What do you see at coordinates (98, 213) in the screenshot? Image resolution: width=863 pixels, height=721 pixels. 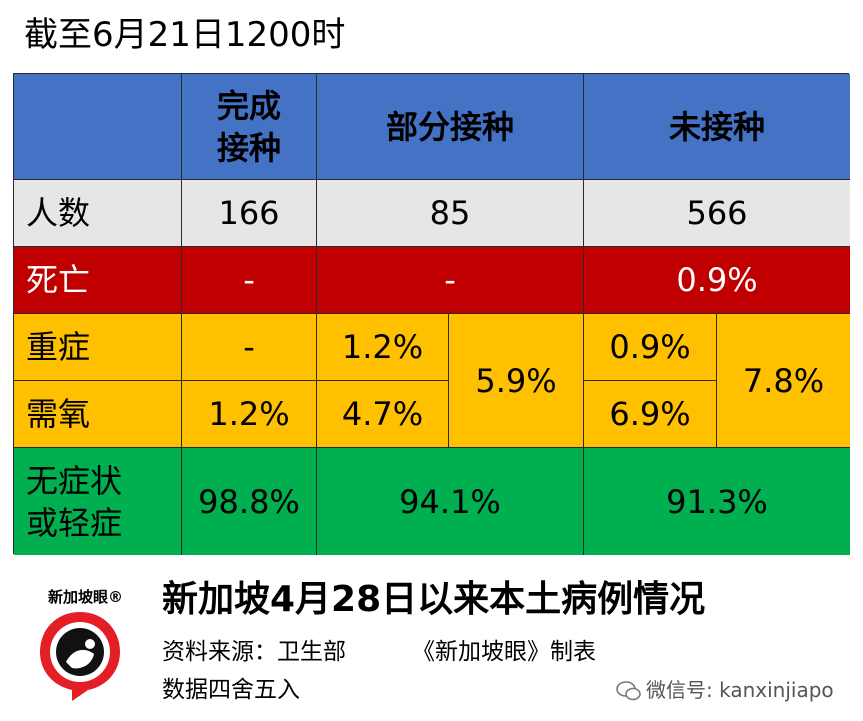 I see `row-label-count: 人数` at bounding box center [98, 213].